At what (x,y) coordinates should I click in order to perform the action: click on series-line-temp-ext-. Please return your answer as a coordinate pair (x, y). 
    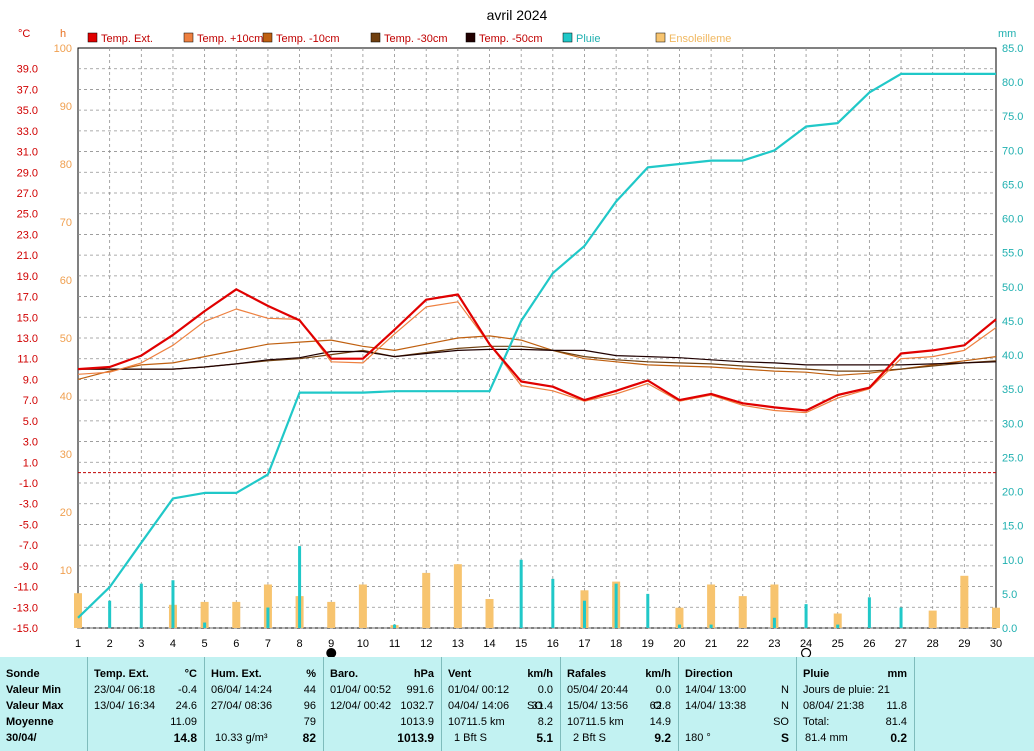
    Looking at the image, I should click on (537, 350).